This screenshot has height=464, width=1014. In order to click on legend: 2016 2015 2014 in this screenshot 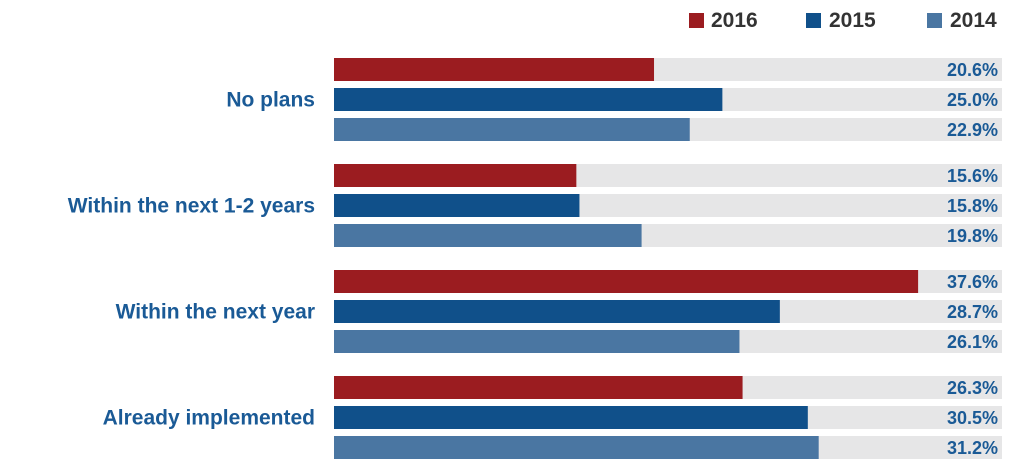, I will do `click(843, 20)`.